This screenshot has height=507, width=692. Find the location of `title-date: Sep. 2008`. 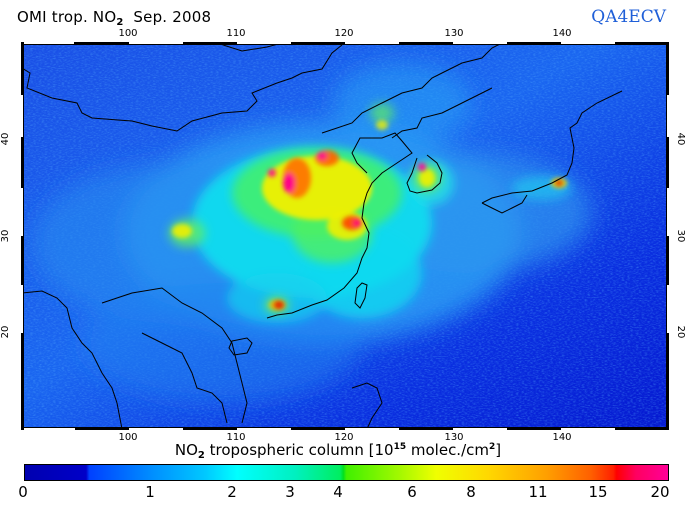

title-date: Sep. 2008 is located at coordinates (167, 17).